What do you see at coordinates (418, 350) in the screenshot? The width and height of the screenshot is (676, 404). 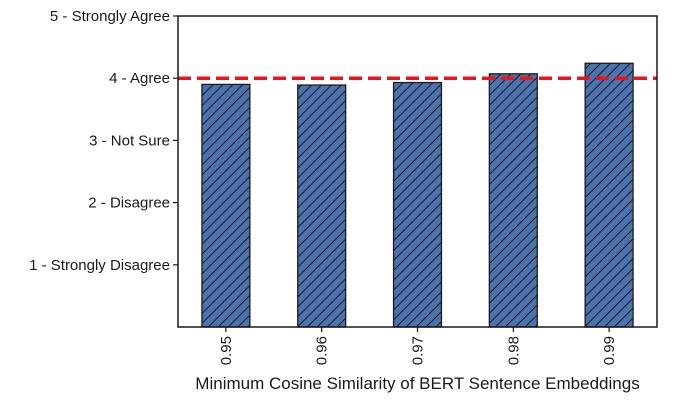 I see `x-tick-label: 0.97` at bounding box center [418, 350].